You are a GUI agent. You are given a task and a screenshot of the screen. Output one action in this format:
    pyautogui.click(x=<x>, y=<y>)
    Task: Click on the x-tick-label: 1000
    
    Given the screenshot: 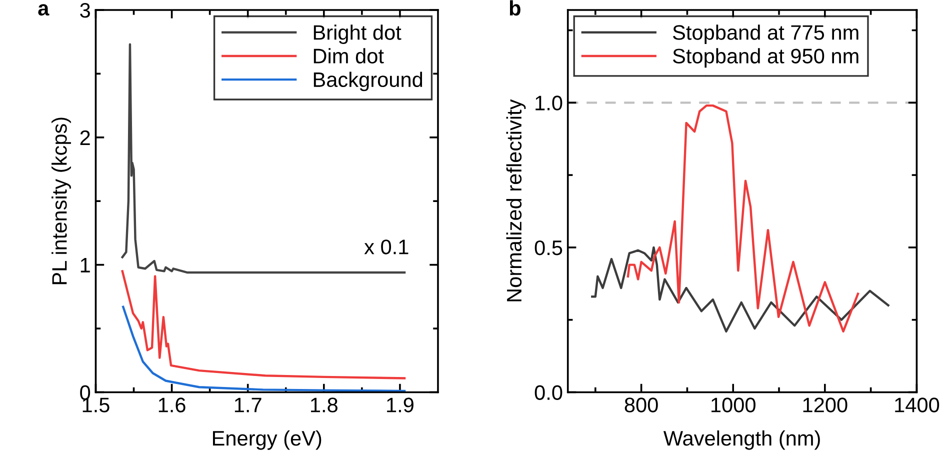 What is the action you would take?
    pyautogui.click(x=734, y=405)
    